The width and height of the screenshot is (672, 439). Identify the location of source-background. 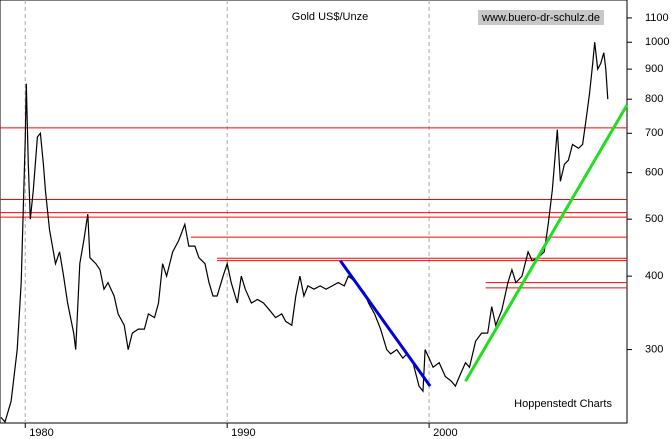
(541, 17).